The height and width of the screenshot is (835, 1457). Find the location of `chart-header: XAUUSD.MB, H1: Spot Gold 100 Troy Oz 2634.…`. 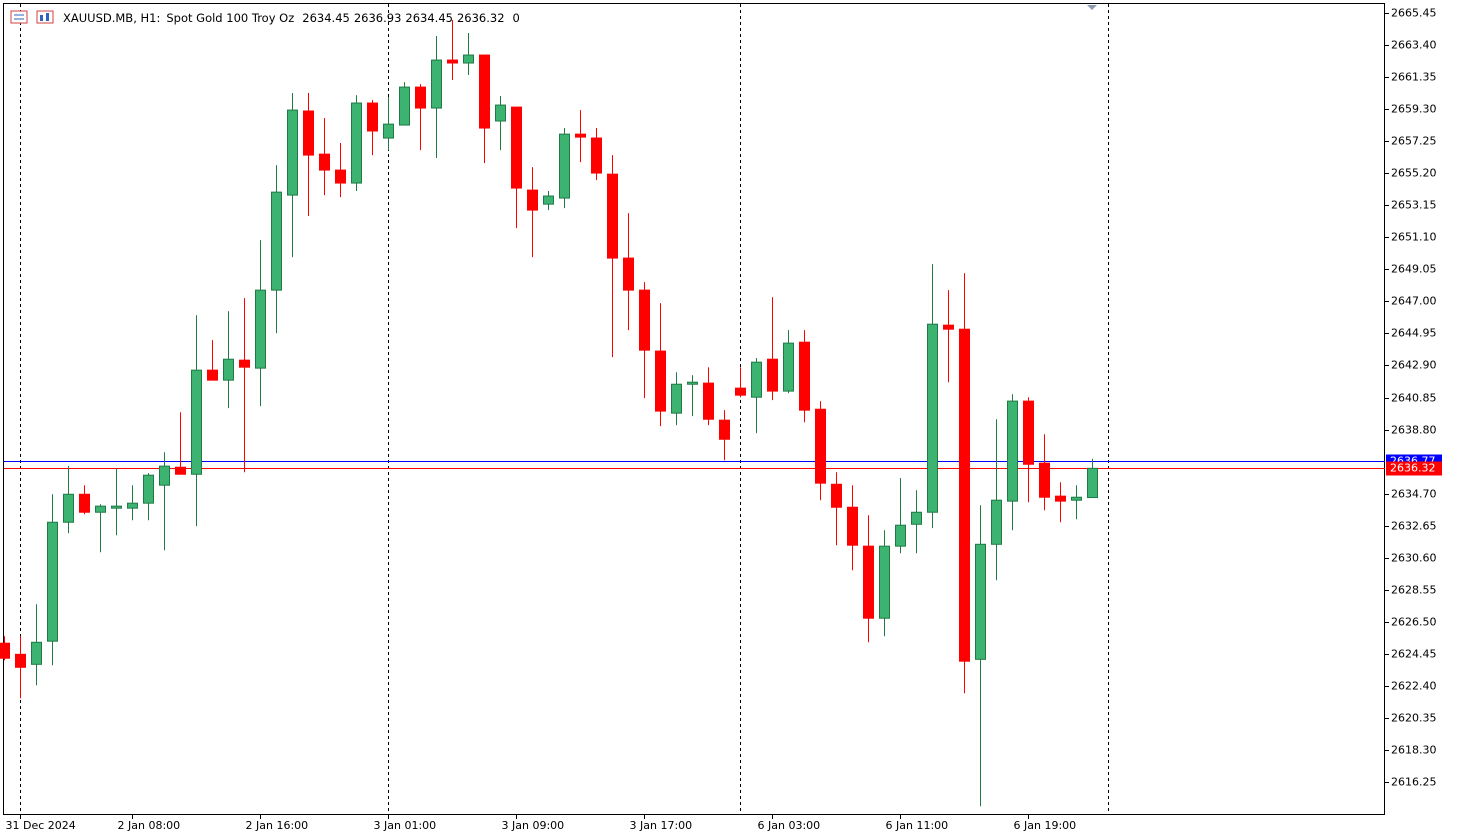

chart-header: XAUUSD.MB, H1: Spot Gold 100 Troy Oz 2634.… is located at coordinates (291, 18).